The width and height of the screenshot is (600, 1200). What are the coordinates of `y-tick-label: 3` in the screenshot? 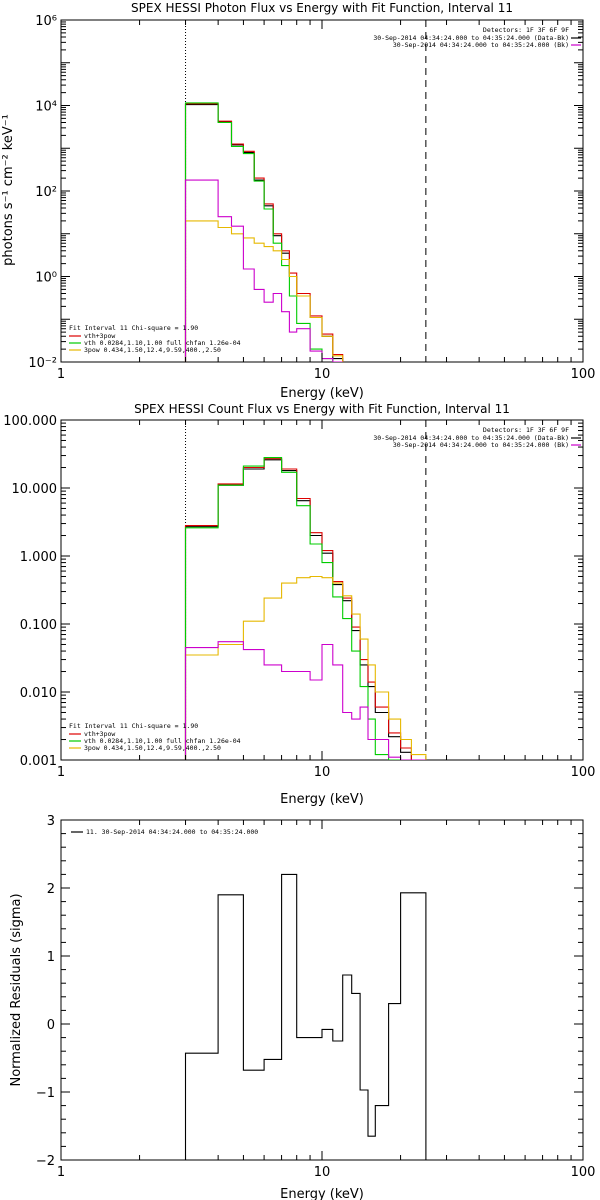 It's located at (51, 821).